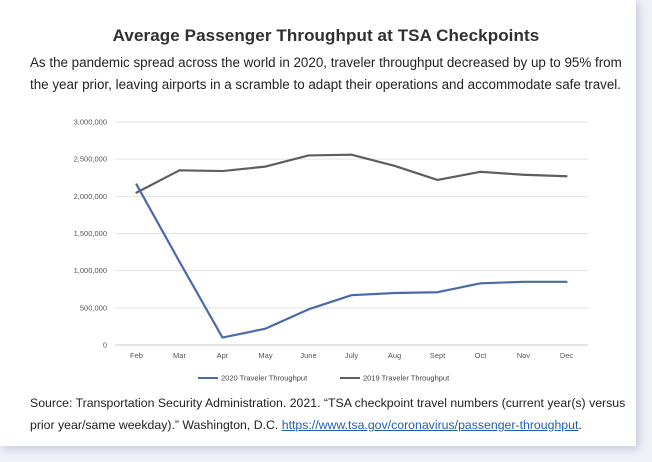 The width and height of the screenshot is (652, 462). I want to click on x-tick-label: Apr, so click(223, 355).